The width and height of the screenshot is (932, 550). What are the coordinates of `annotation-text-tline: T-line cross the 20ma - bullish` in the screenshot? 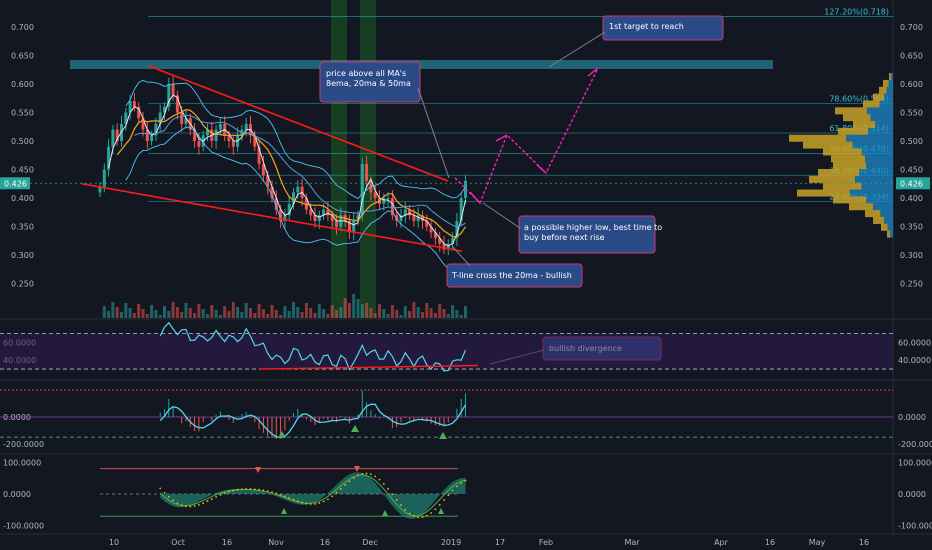 It's located at (511, 275).